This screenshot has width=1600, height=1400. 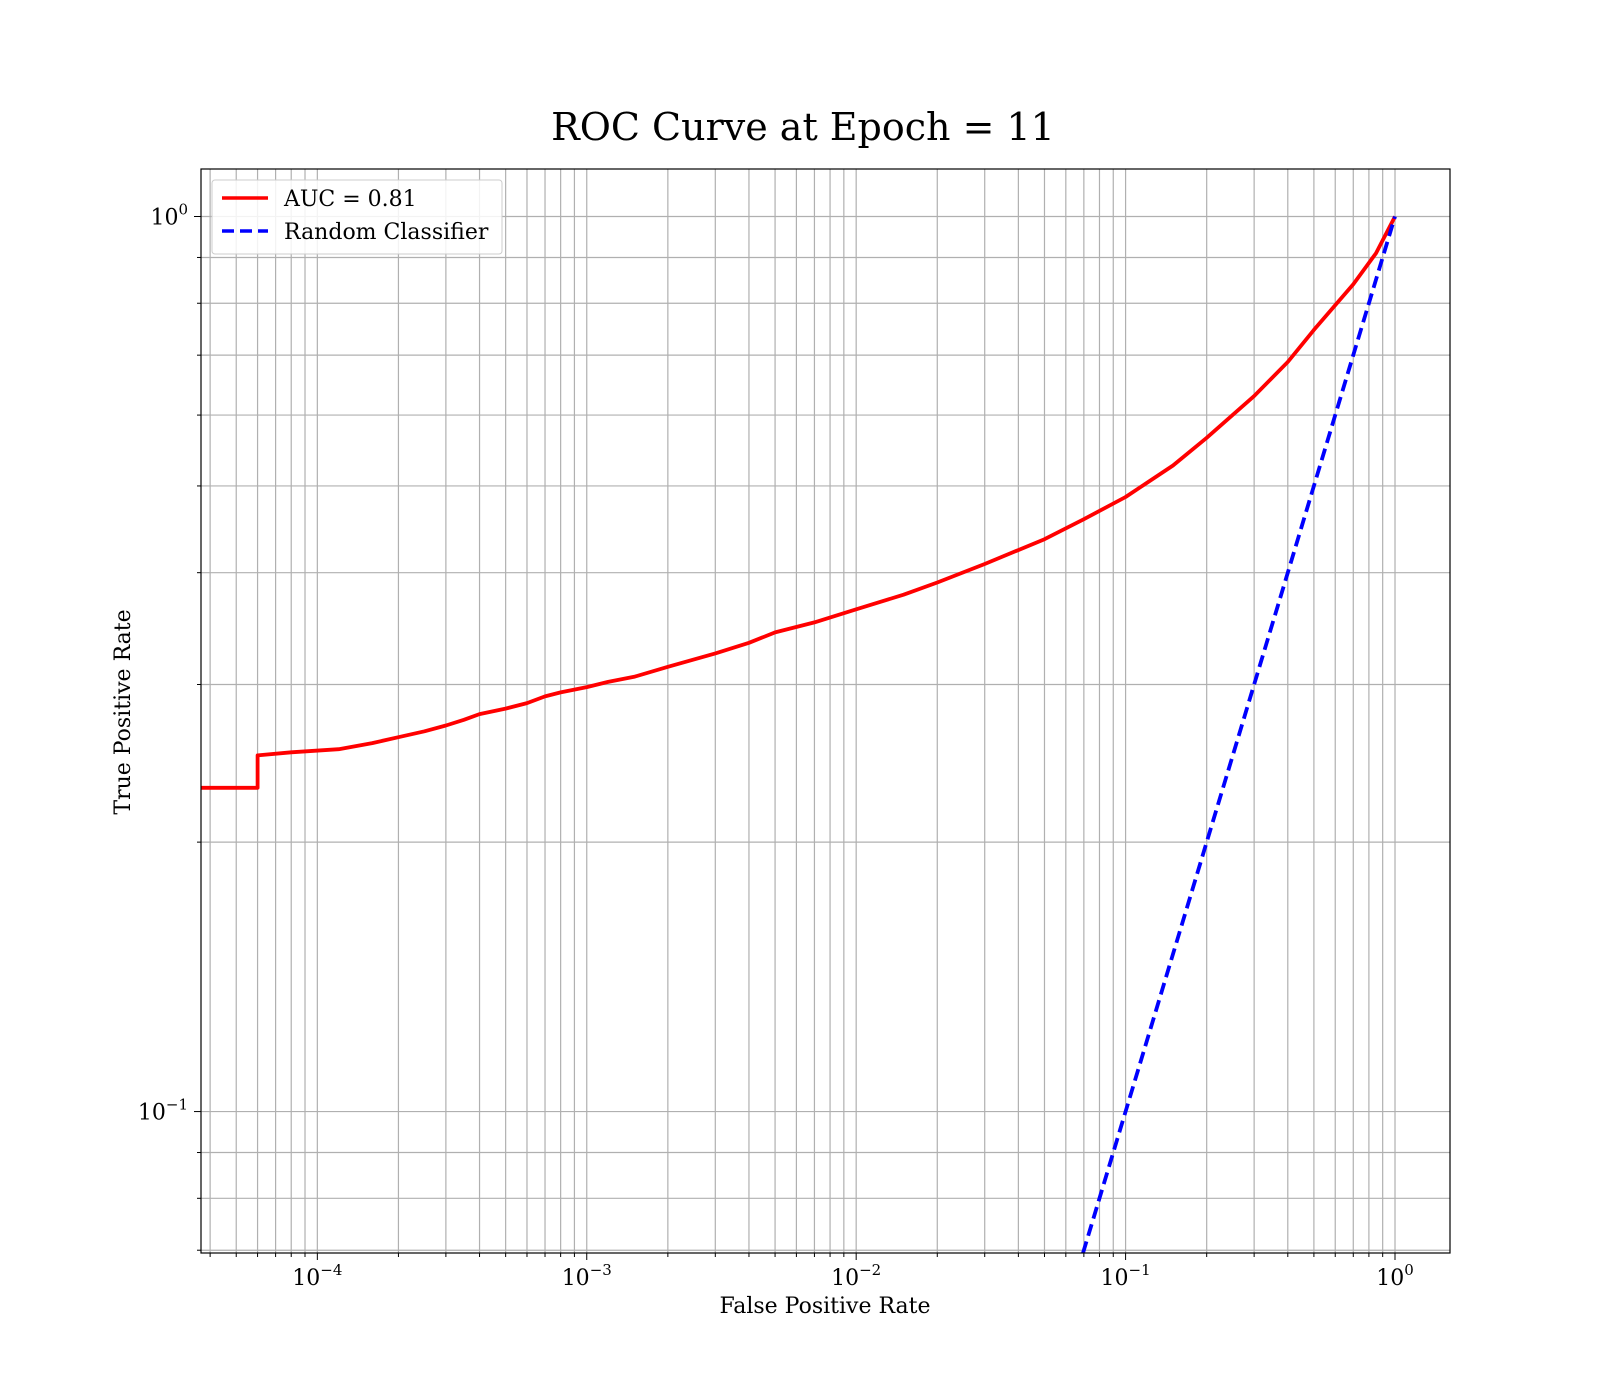 I want to click on legend-frame, so click(x=357, y=217).